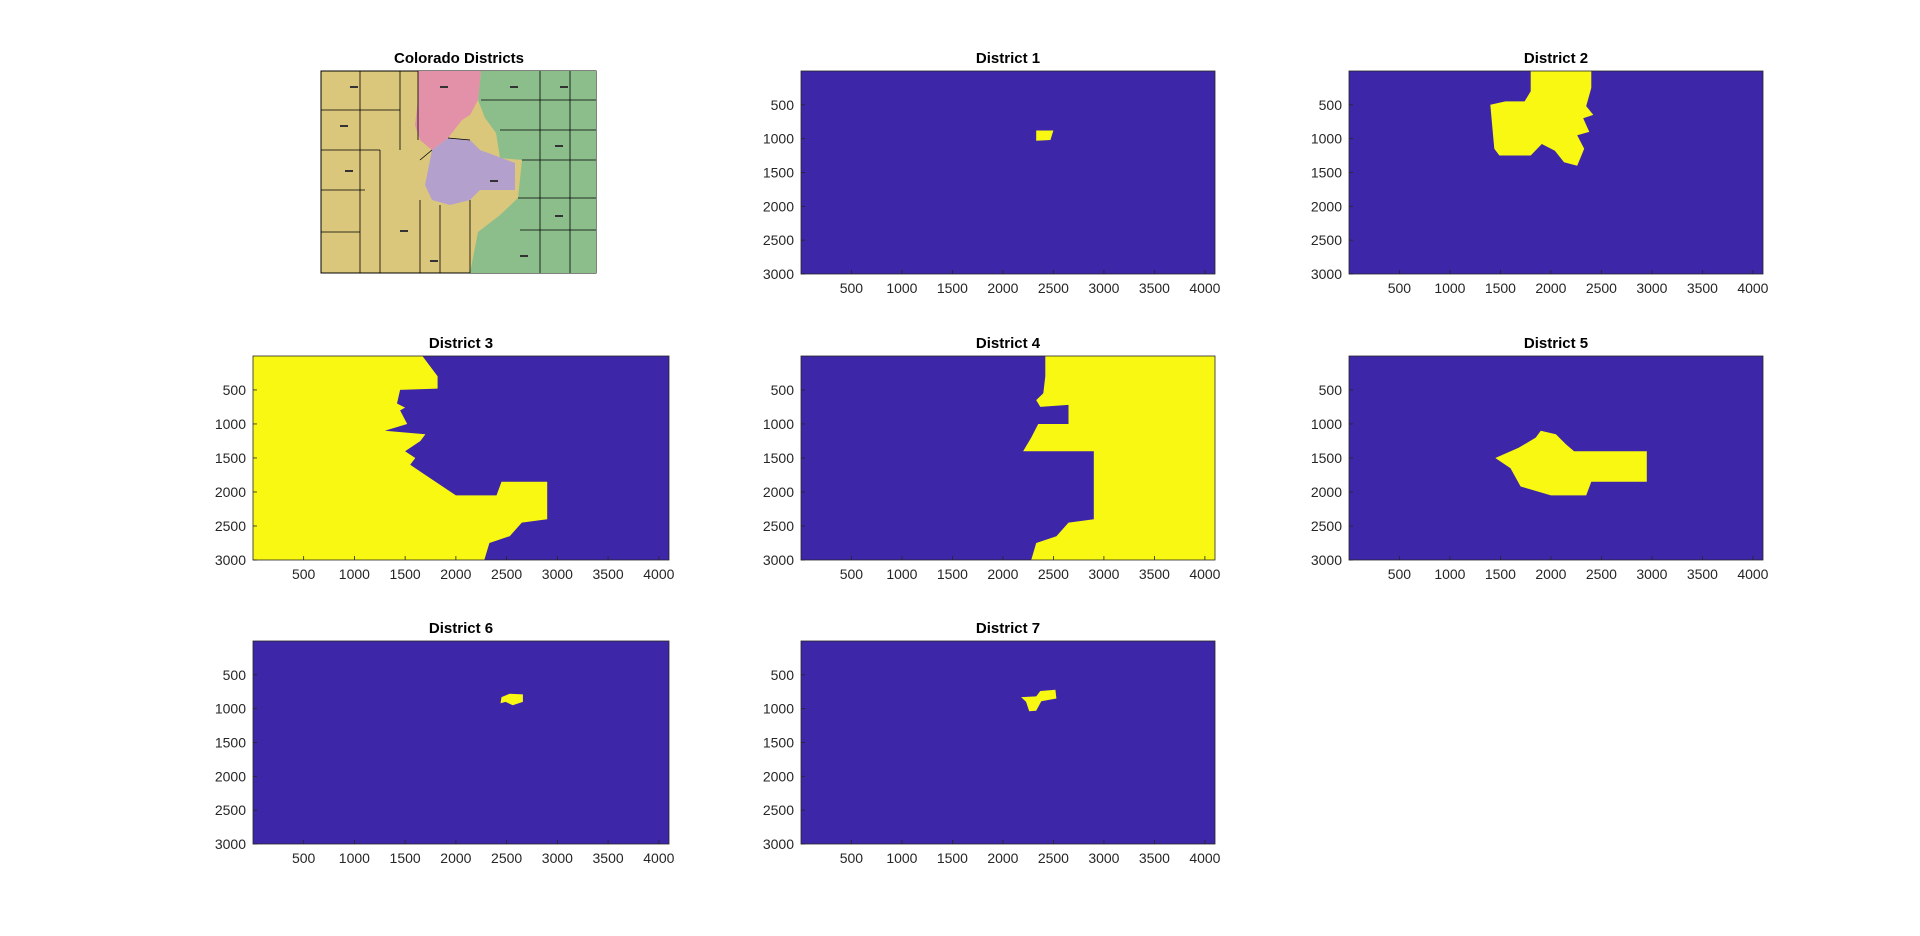 The image size is (1920, 936). I want to click on map-county-borders, so click(458, 172).